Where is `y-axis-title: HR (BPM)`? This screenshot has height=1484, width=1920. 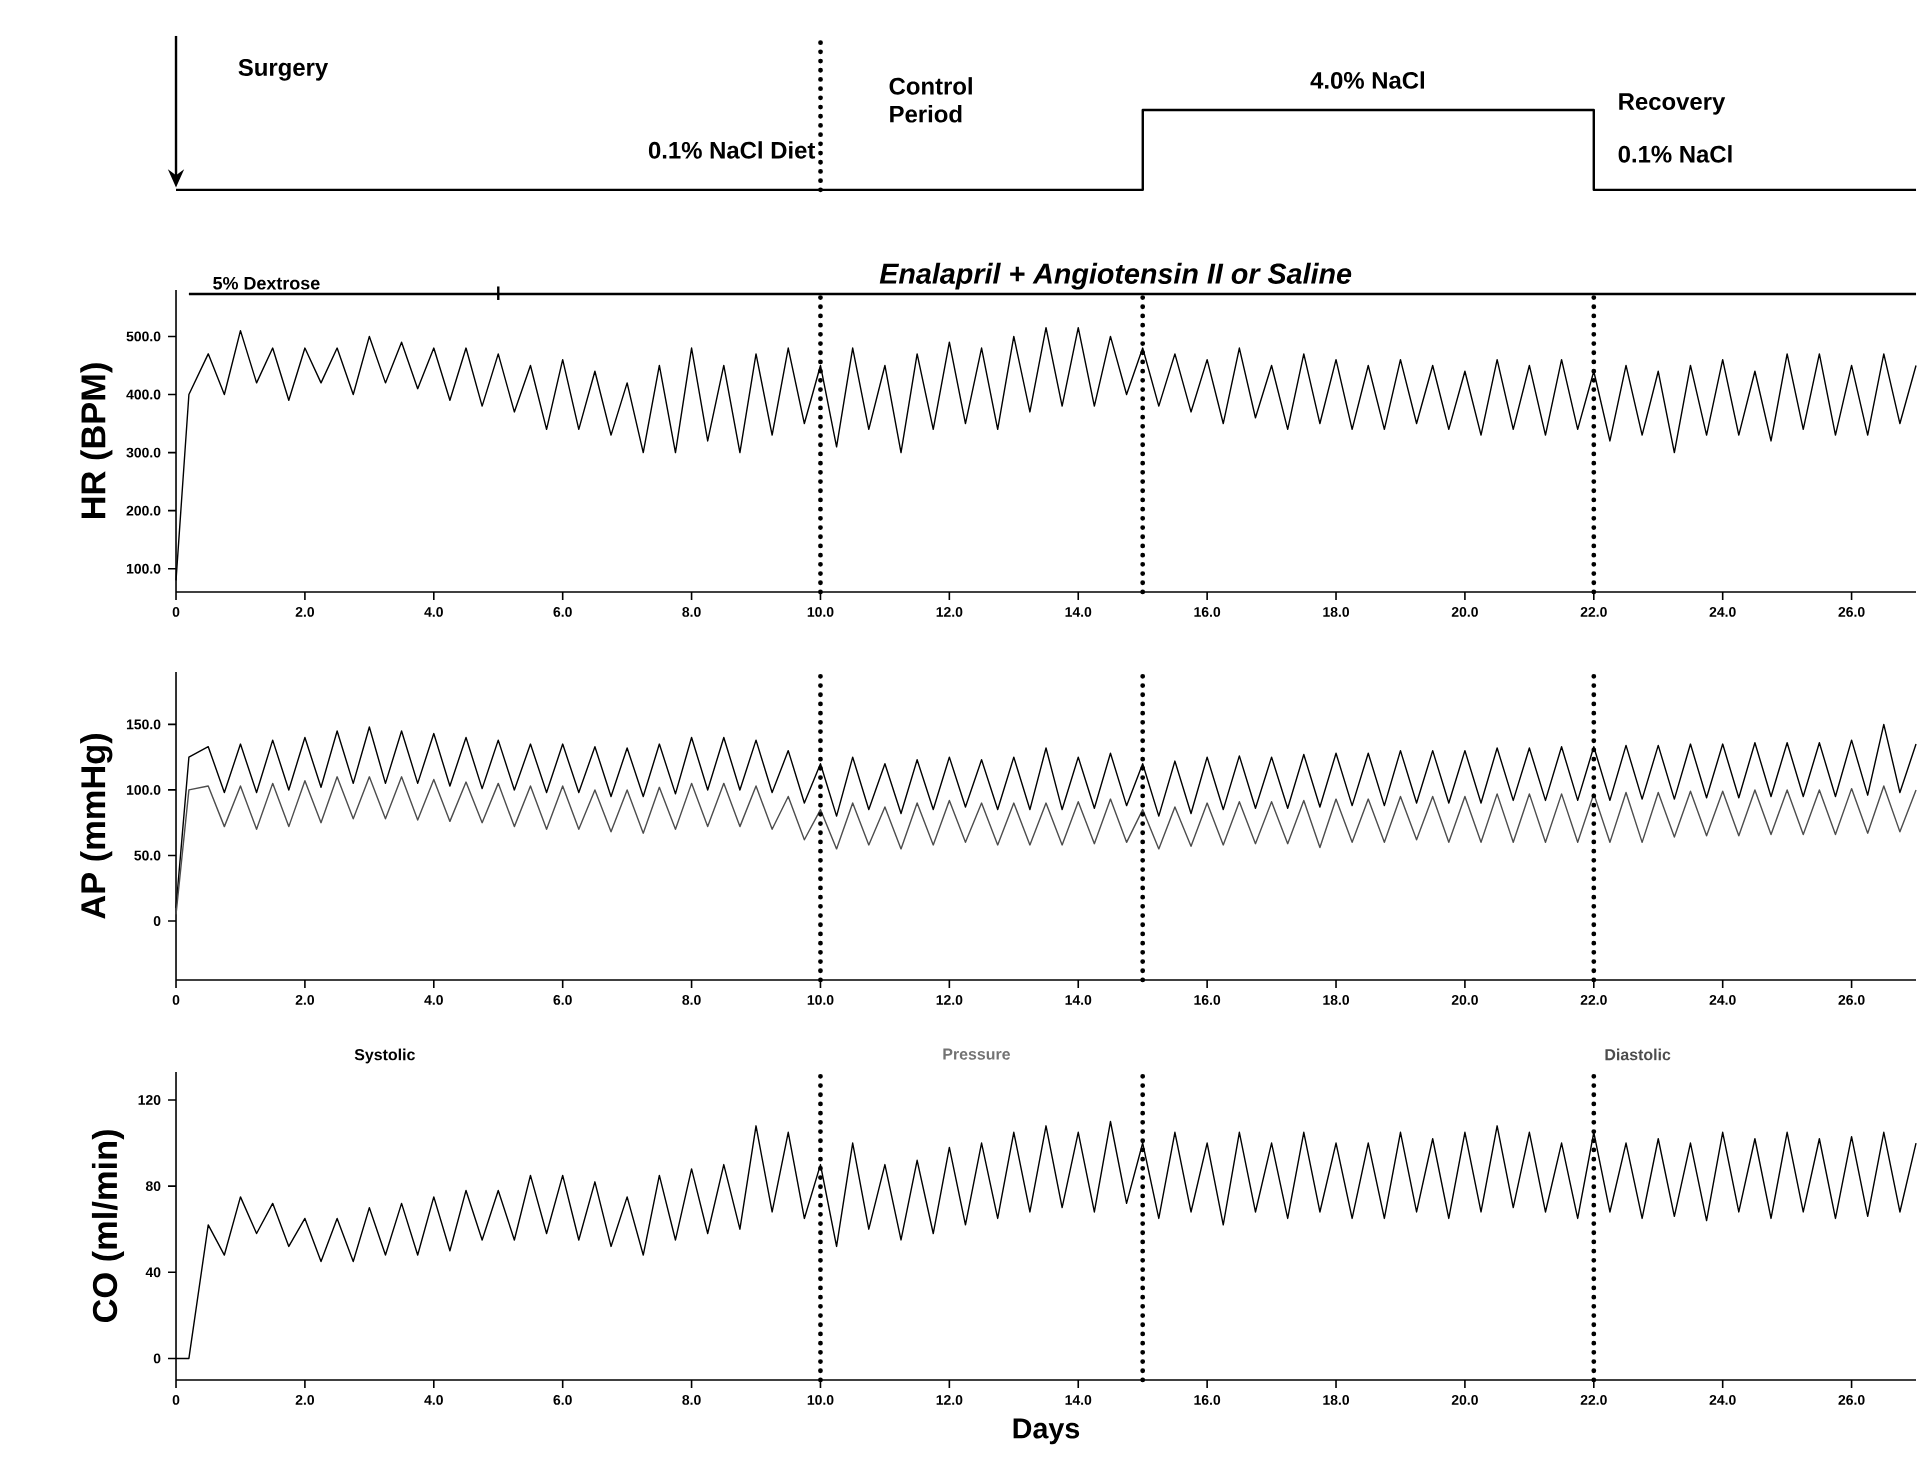 y-axis-title: HR (BPM) is located at coordinates (96, 441).